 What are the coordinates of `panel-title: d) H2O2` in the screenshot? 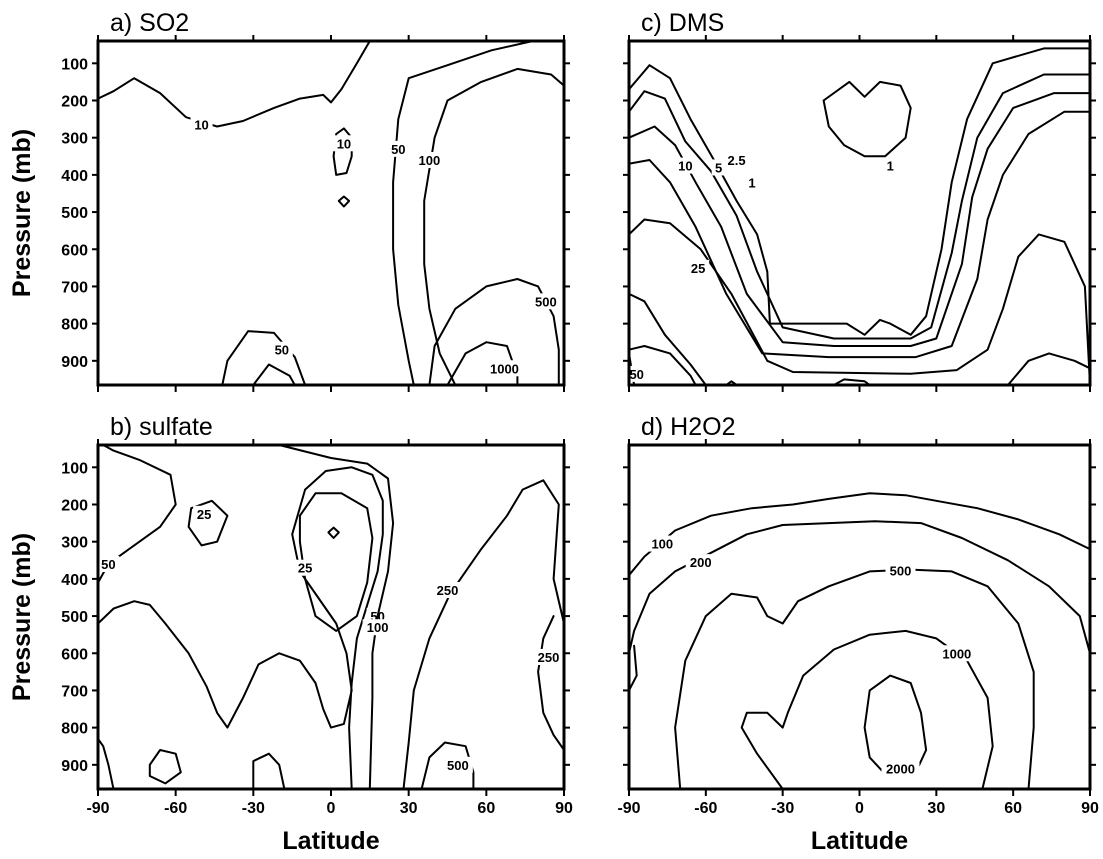 It's located at (688, 427).